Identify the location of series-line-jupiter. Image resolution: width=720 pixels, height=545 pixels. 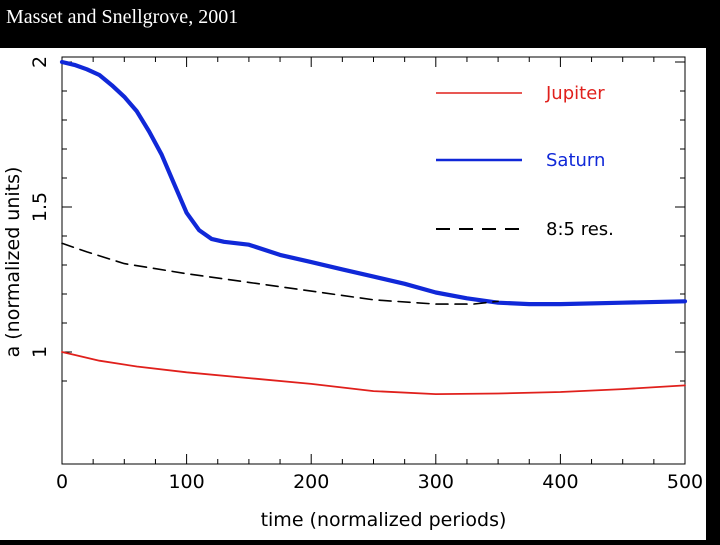
(373, 373).